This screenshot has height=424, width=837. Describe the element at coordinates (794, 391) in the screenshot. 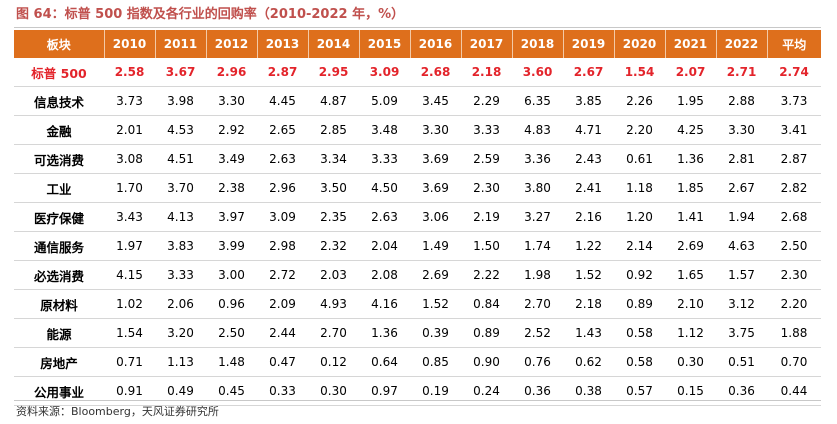

I see `average-value-cell: 0.44` at that location.